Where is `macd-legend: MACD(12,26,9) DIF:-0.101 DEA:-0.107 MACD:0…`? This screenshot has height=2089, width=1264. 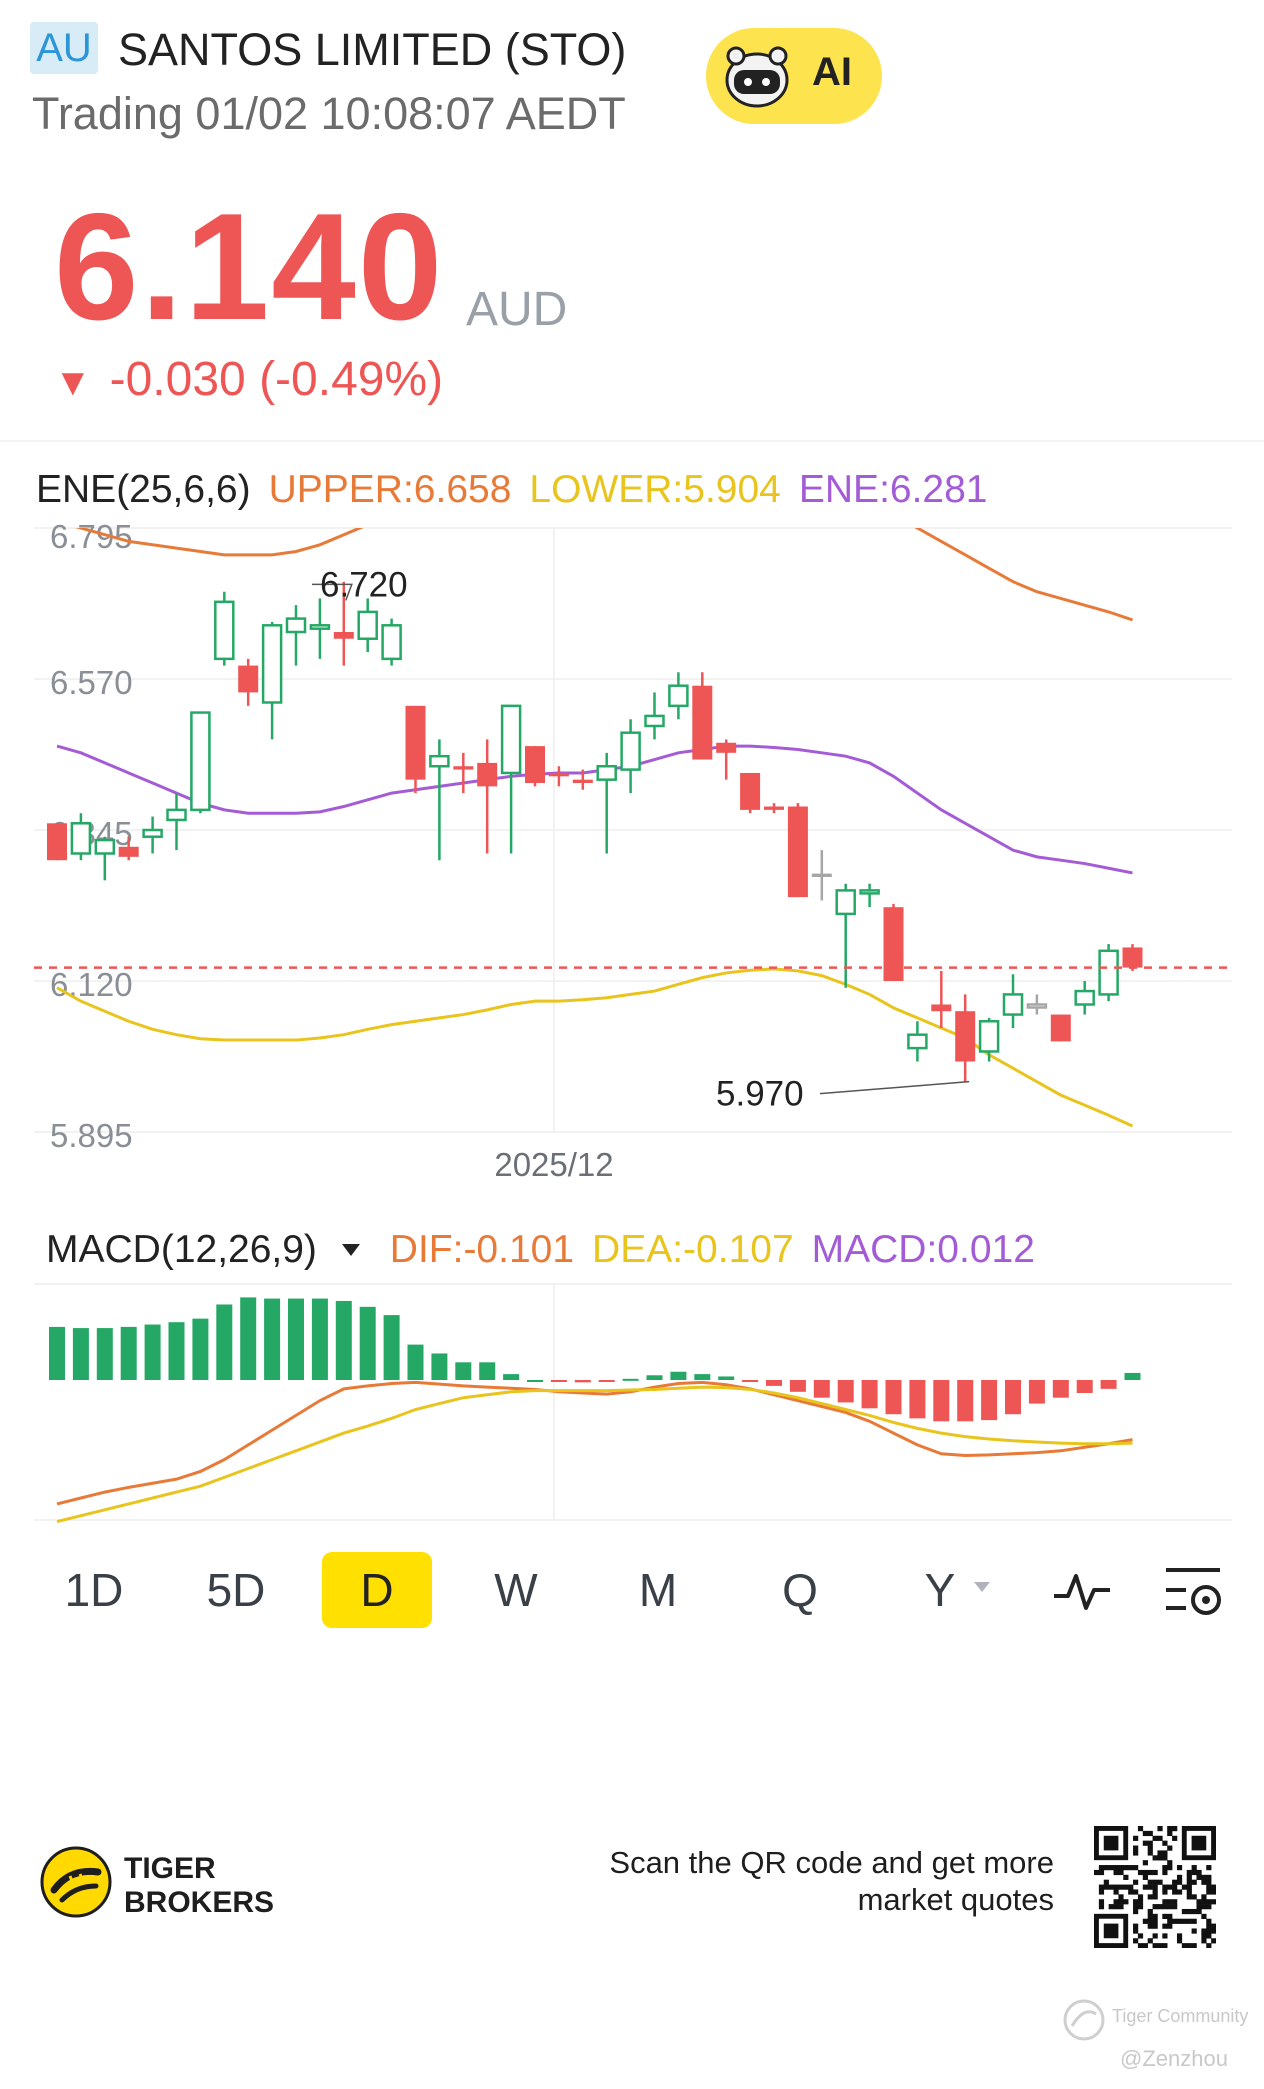
macd-legend: MACD(12,26,9) DIF:-0.101 DEA:-0.107 MACD:0… is located at coordinates (540, 1250).